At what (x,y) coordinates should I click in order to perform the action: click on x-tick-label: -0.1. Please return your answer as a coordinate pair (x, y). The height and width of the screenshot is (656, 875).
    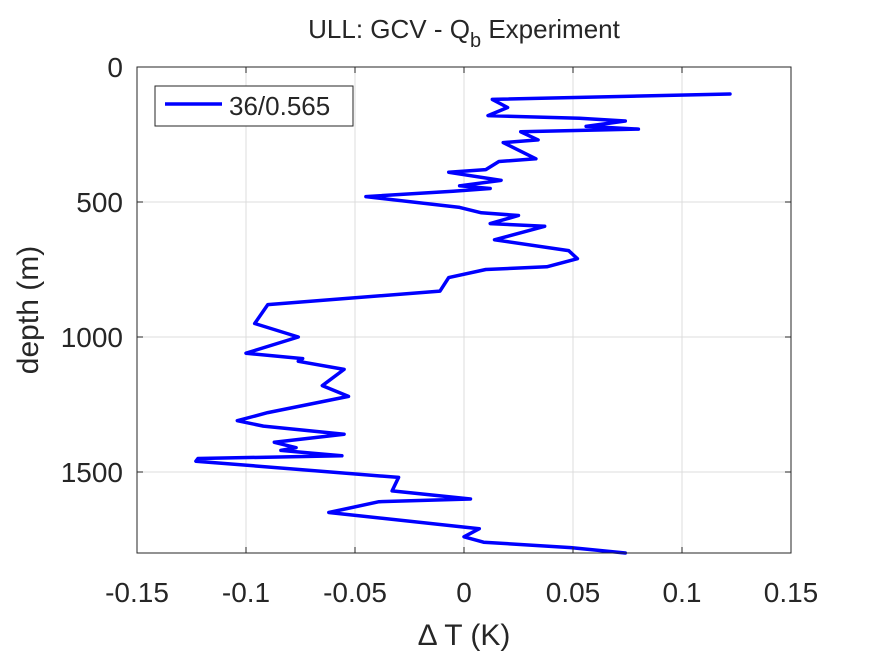
    Looking at the image, I should click on (246, 592).